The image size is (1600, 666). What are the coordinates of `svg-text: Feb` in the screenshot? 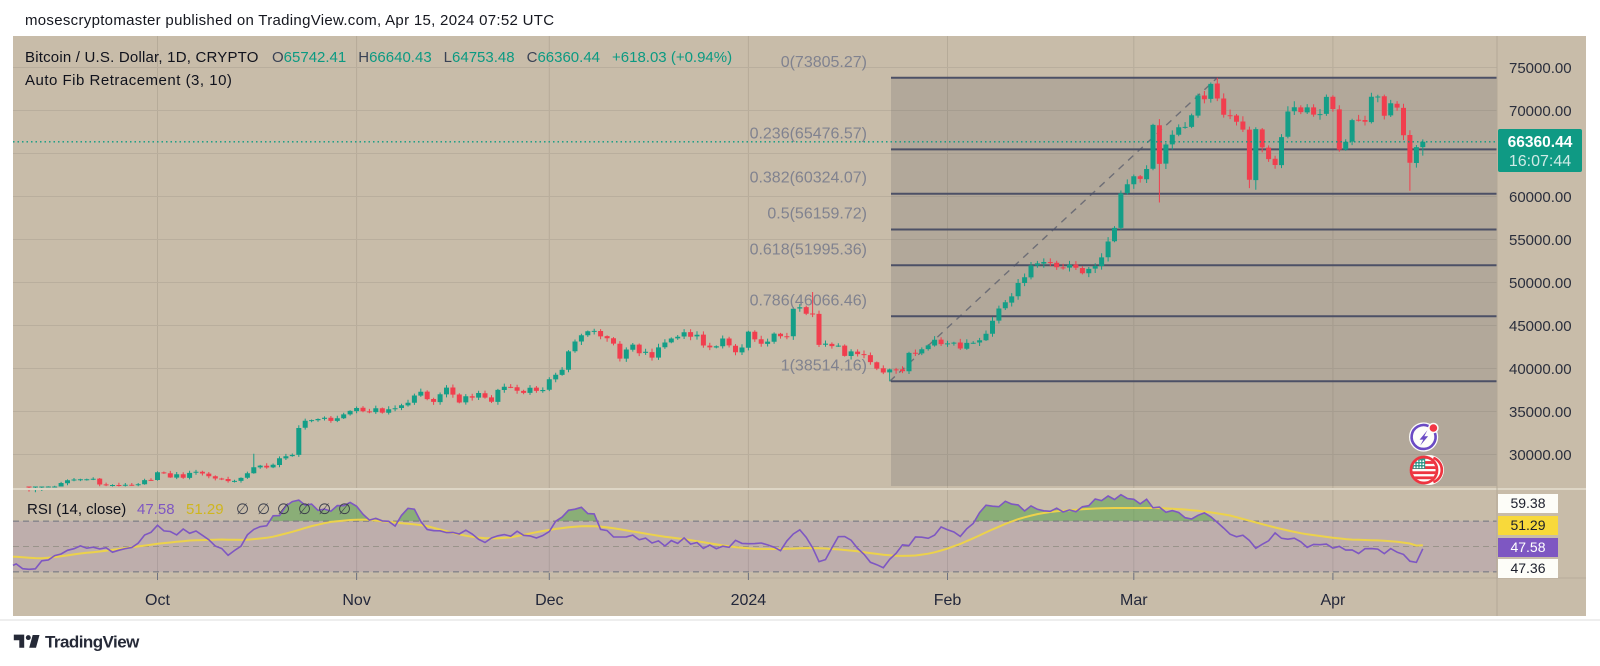 It's located at (948, 600).